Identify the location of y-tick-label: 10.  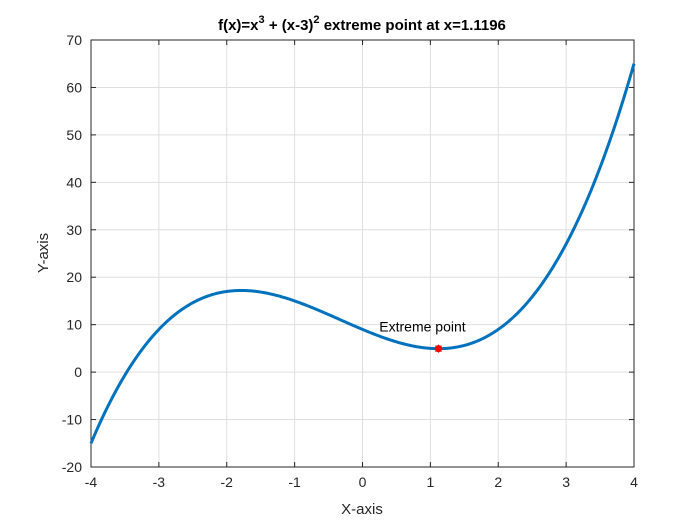
(74, 325).